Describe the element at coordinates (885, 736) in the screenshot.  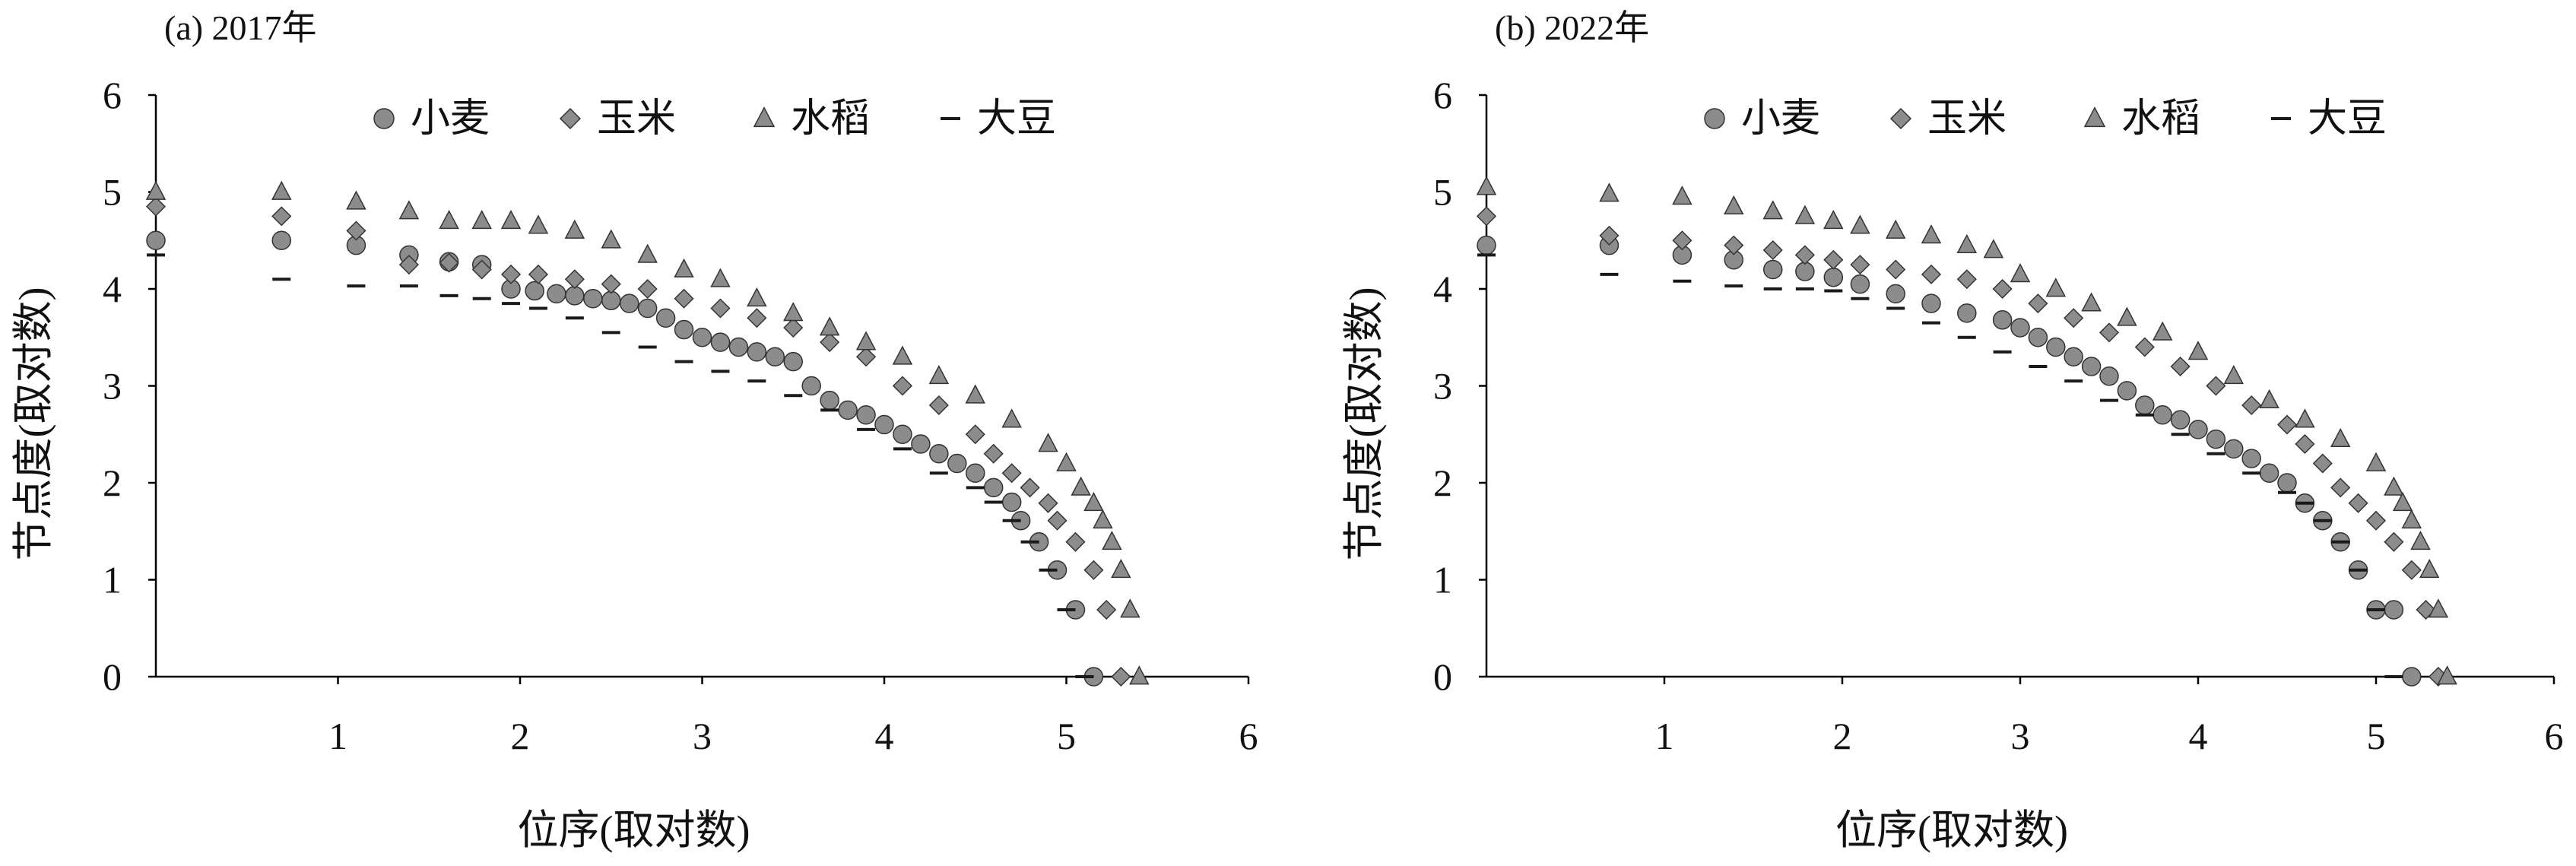
I see `x-tick-label: 4` at that location.